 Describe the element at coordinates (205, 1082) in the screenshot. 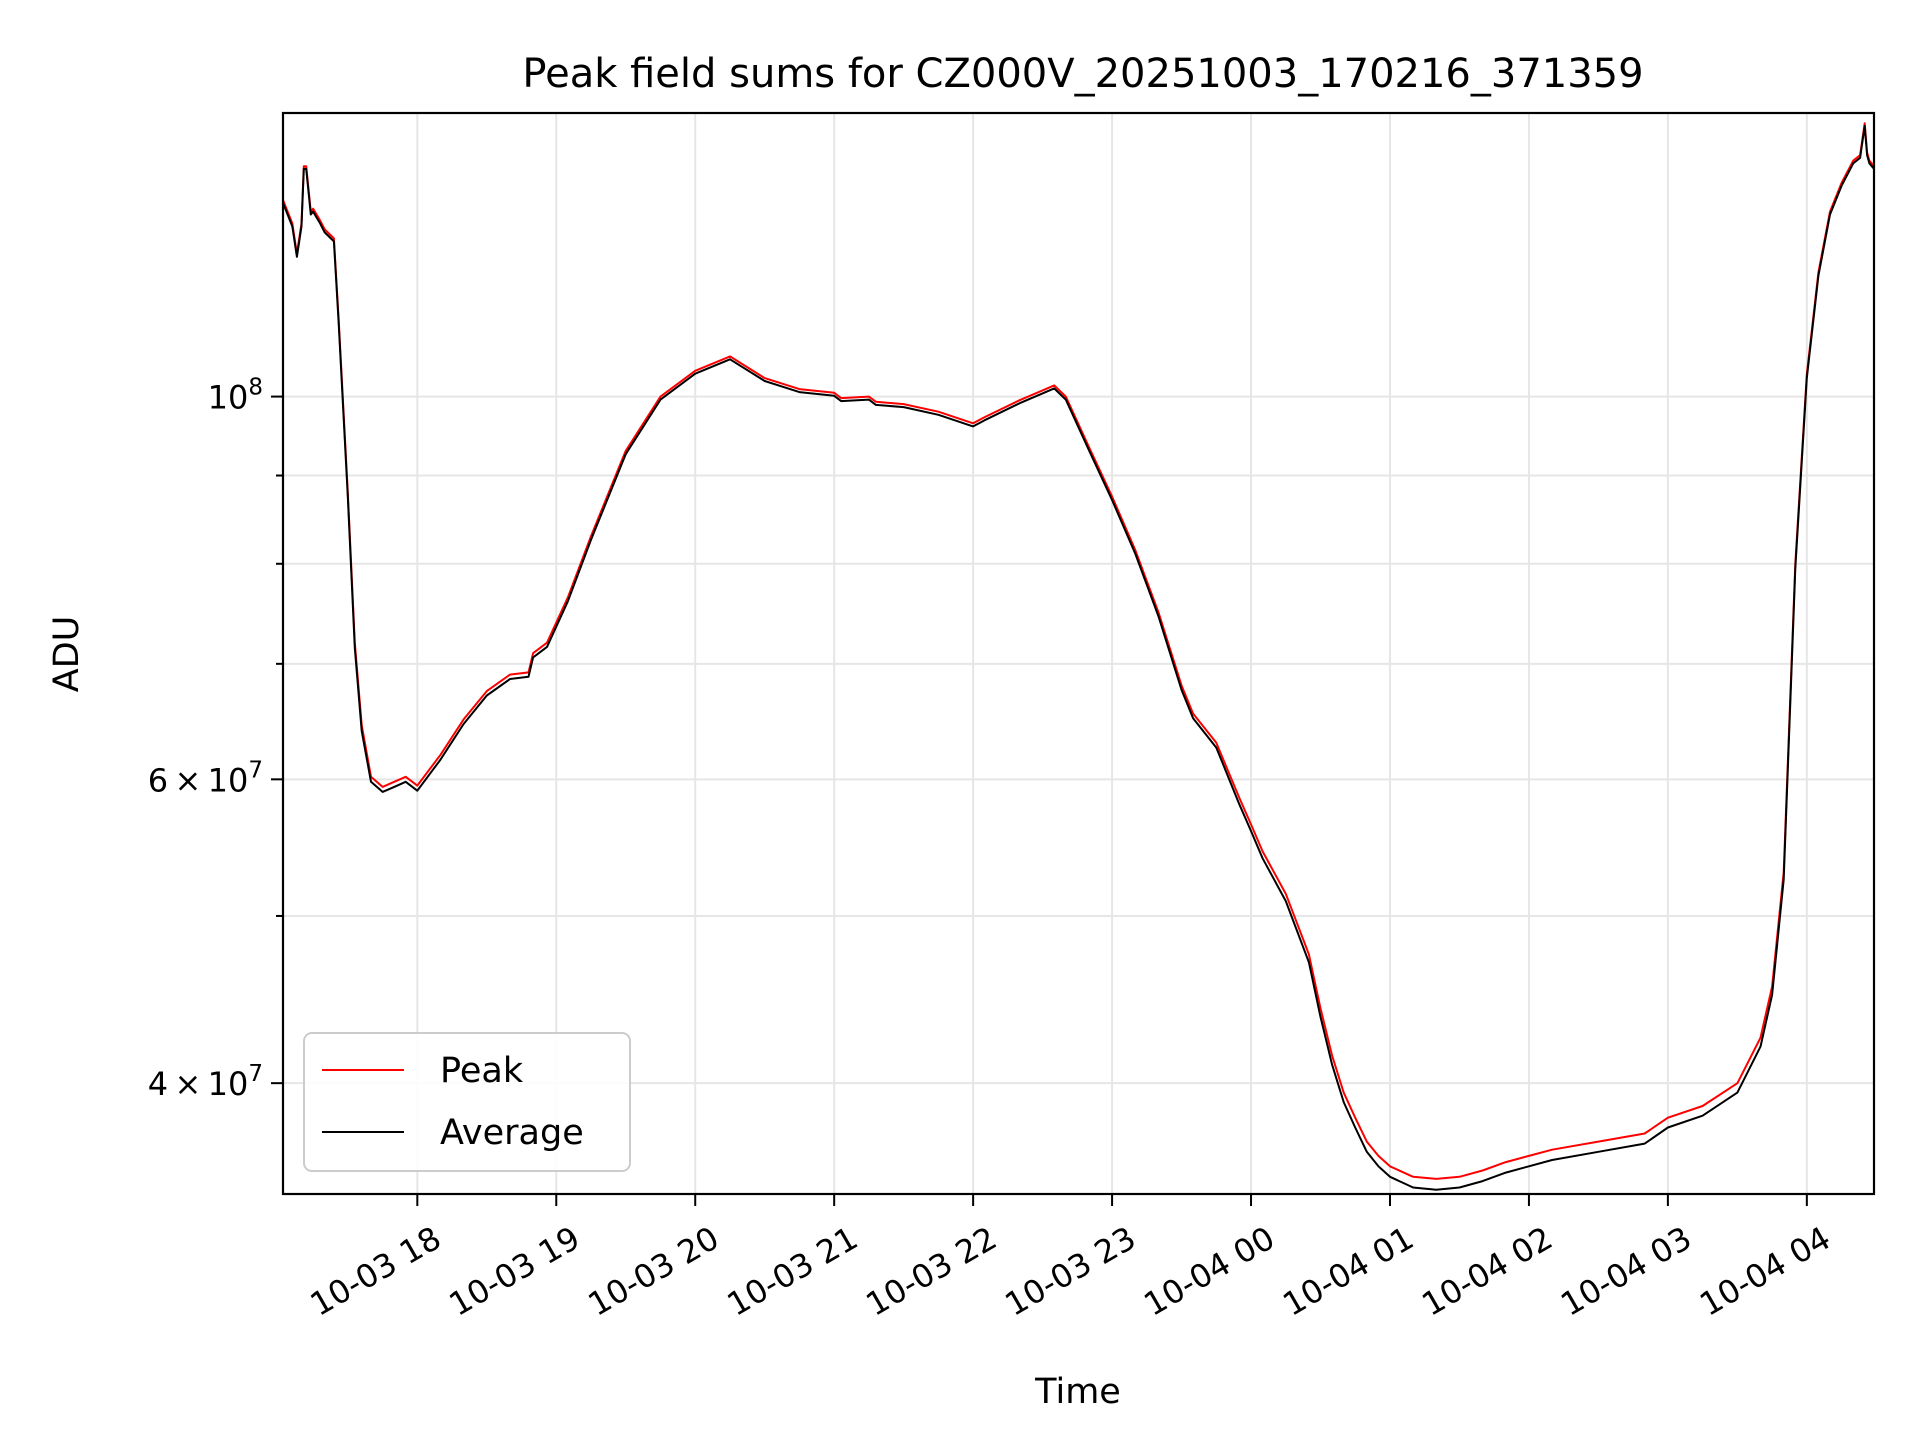

I see `y-tick-label: 4 × 107` at that location.